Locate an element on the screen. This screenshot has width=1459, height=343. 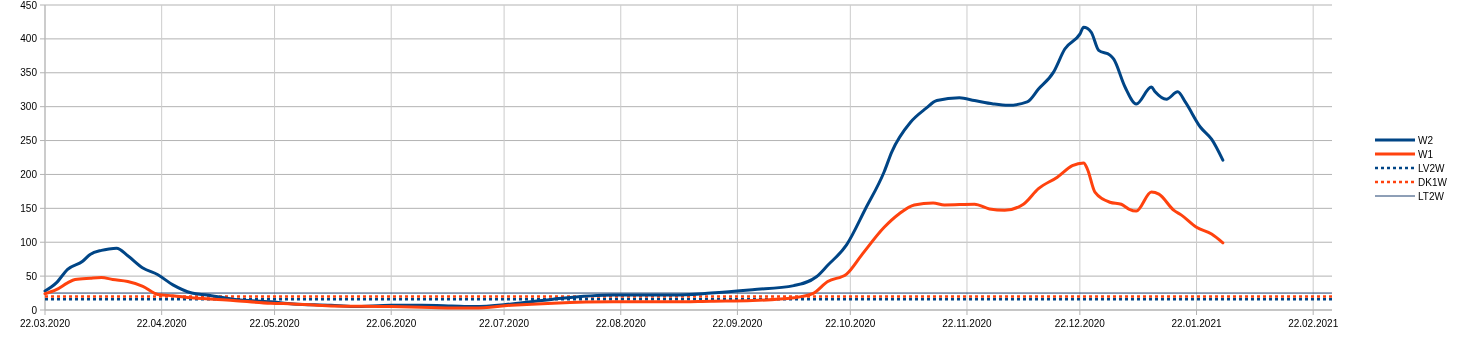
x-tick-label: 22.12.2020 is located at coordinates (1080, 323).